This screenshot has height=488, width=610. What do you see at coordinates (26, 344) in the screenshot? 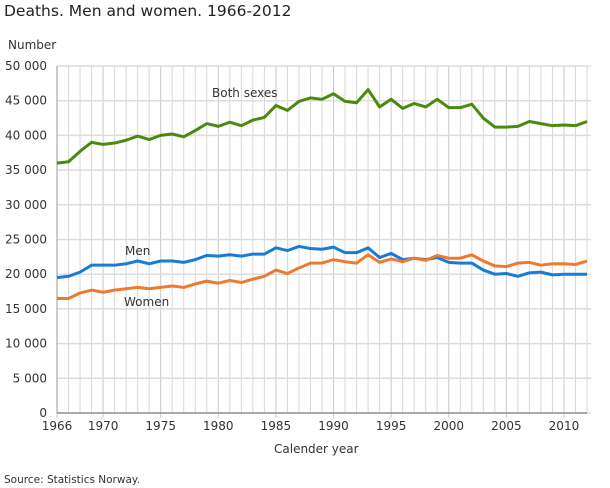
I see `y-tick-label: 10 000` at bounding box center [26, 344].